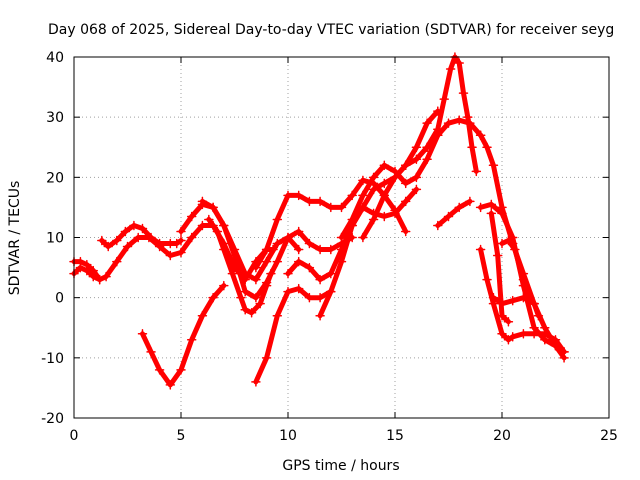 This screenshot has height=480, width=640. I want to click on y-tick-label: 0, so click(59, 299).